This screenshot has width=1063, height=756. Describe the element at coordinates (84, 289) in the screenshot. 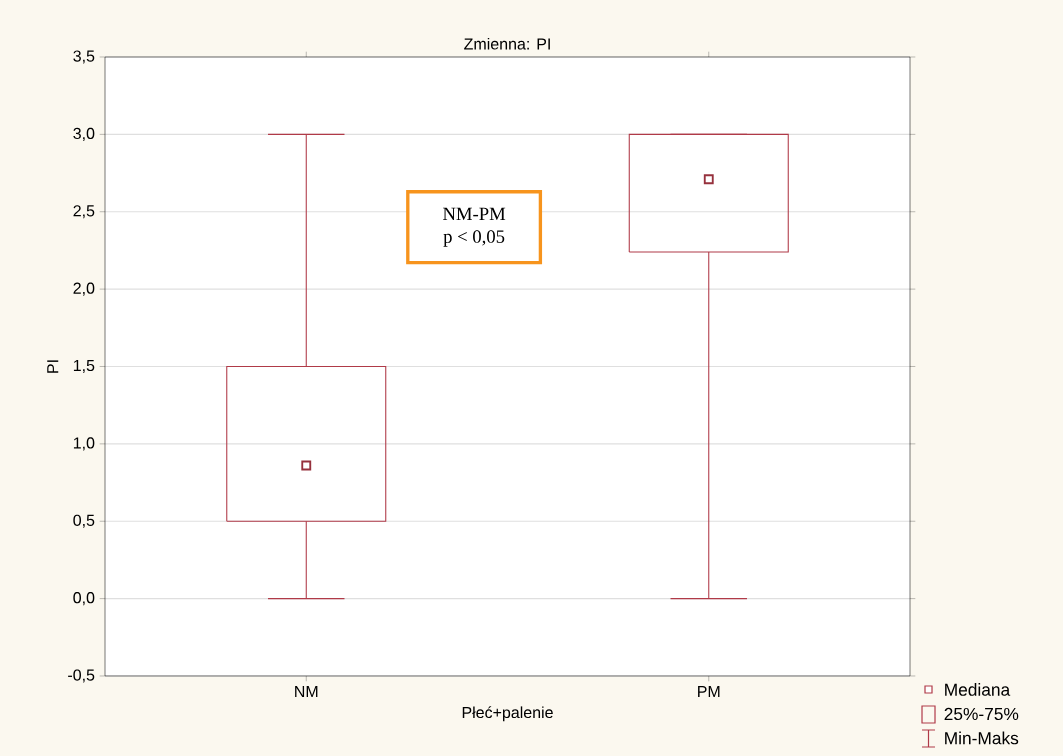

I see `y-tick-label: 2,0` at that location.